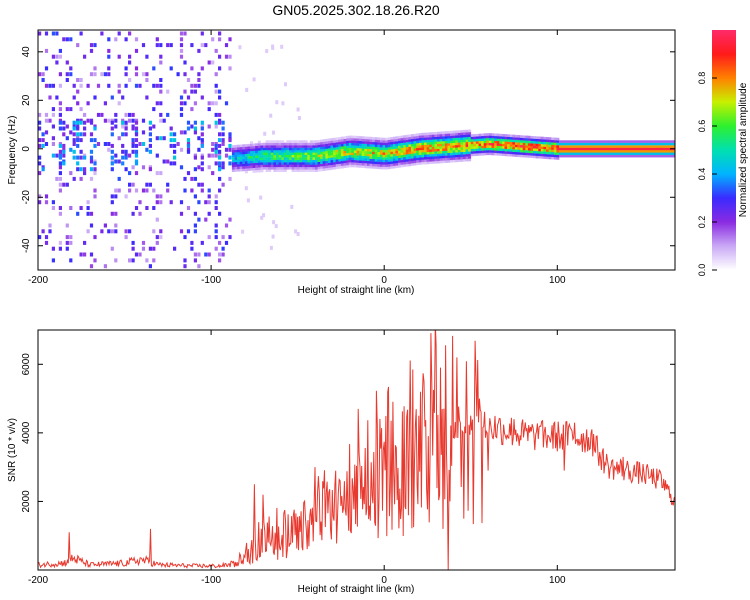 The width and height of the screenshot is (750, 600). I want to click on spectrogram-xtick-label: 100, so click(557, 280).